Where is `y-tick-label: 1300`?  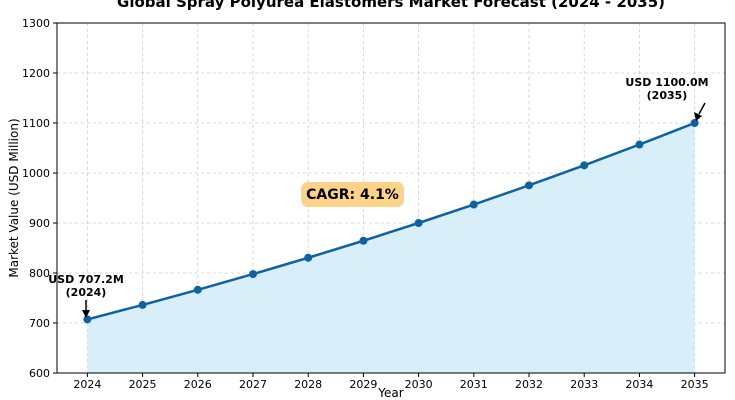 y-tick-label: 1300 is located at coordinates (36, 23).